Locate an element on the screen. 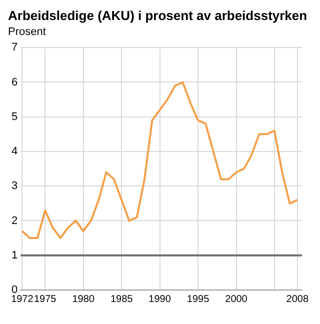 Image resolution: width=320 pixels, height=324 pixels. y-tick-label: 3 is located at coordinates (15, 186).